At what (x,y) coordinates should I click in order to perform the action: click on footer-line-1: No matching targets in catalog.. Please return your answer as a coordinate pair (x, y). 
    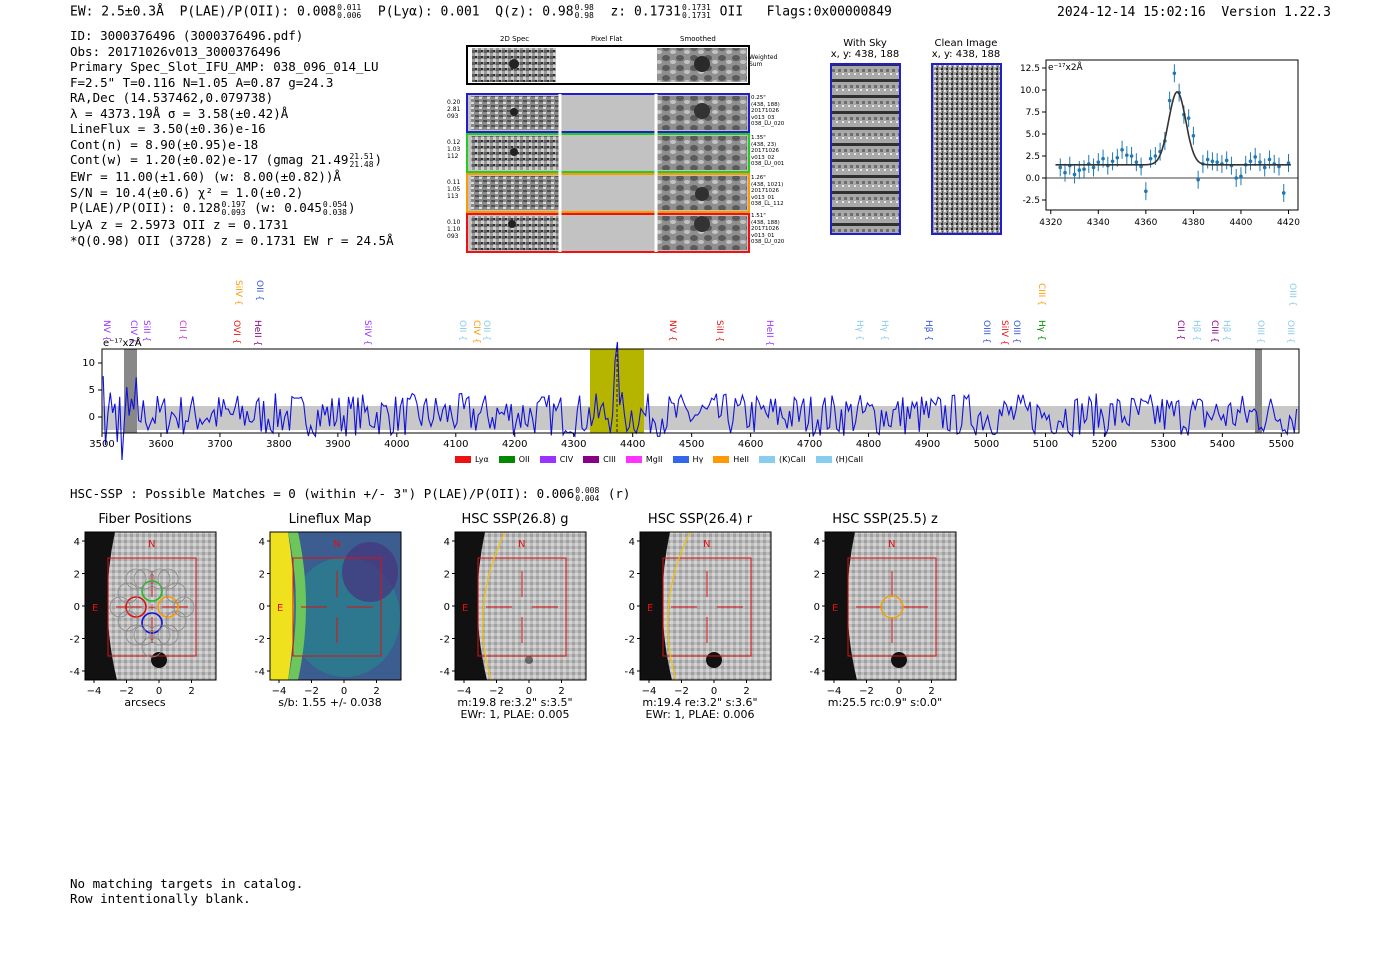
    Looking at the image, I should click on (187, 883).